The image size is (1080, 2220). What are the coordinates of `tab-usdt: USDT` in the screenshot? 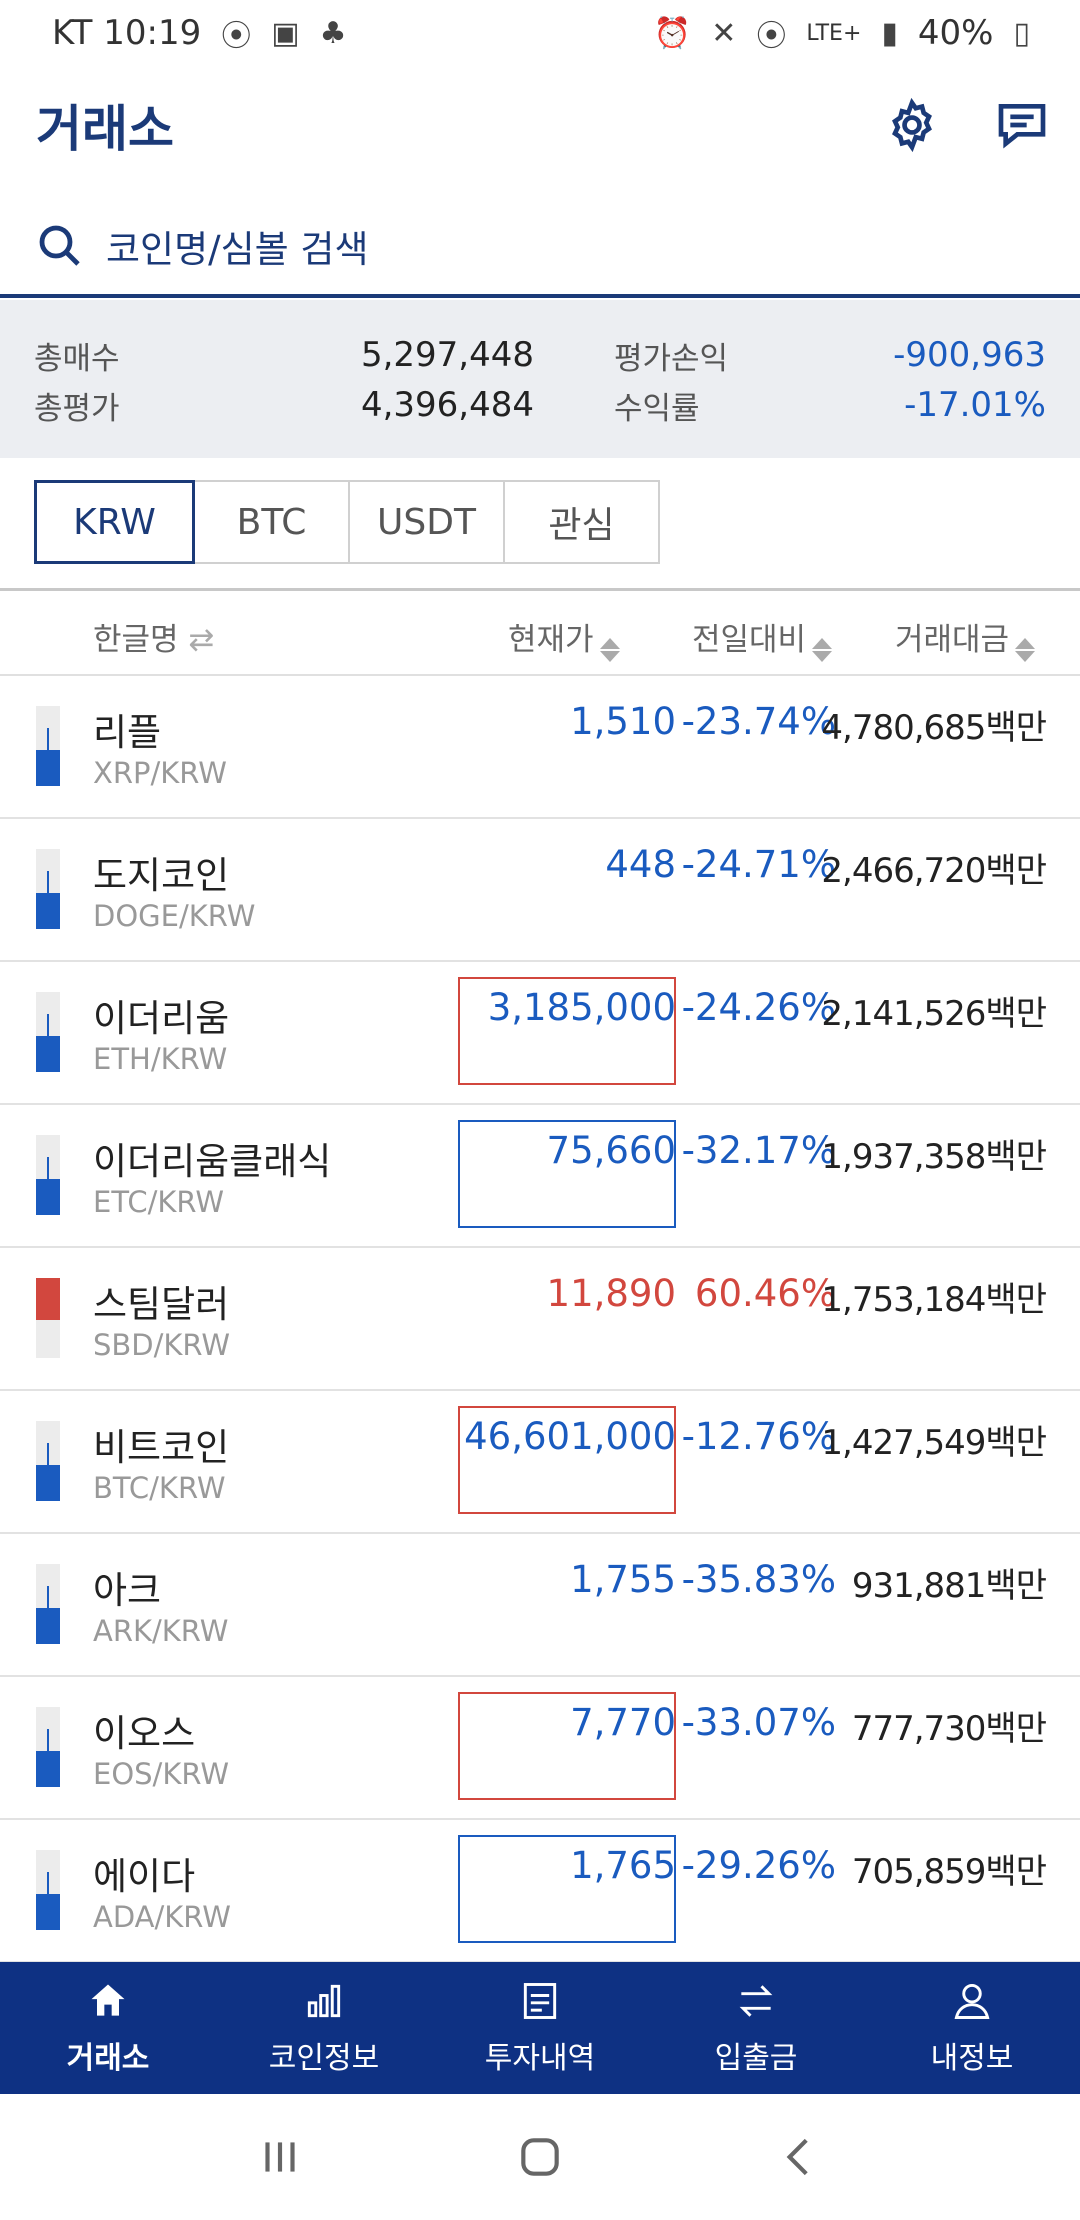 It's located at (426, 522).